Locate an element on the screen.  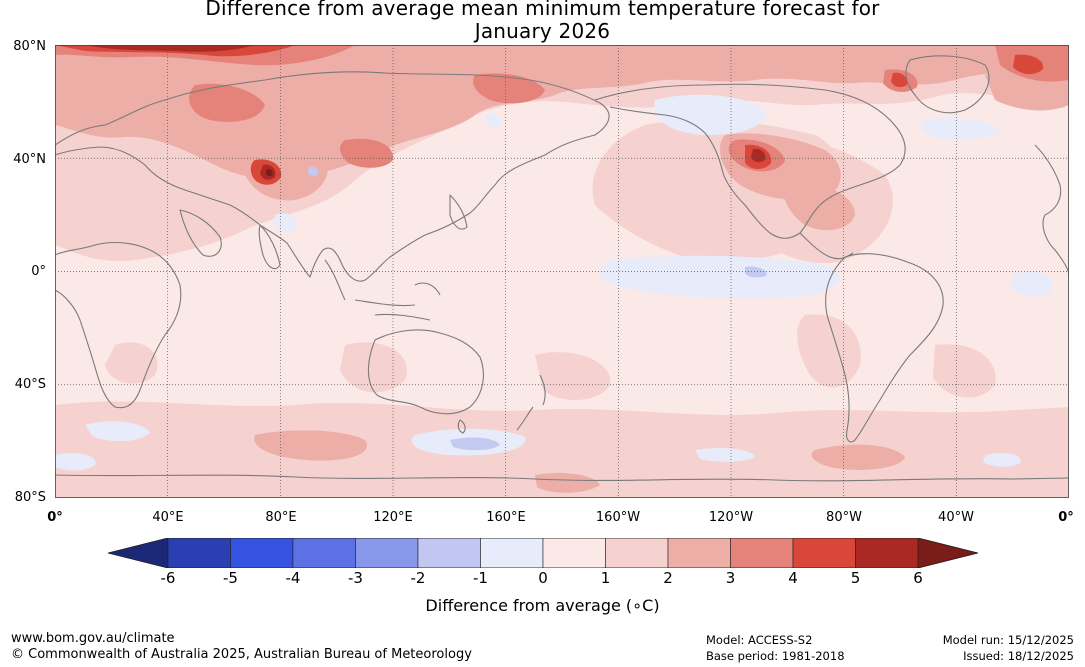
footer-base-period: Base period: 1981-2018 is located at coordinates (775, 656).